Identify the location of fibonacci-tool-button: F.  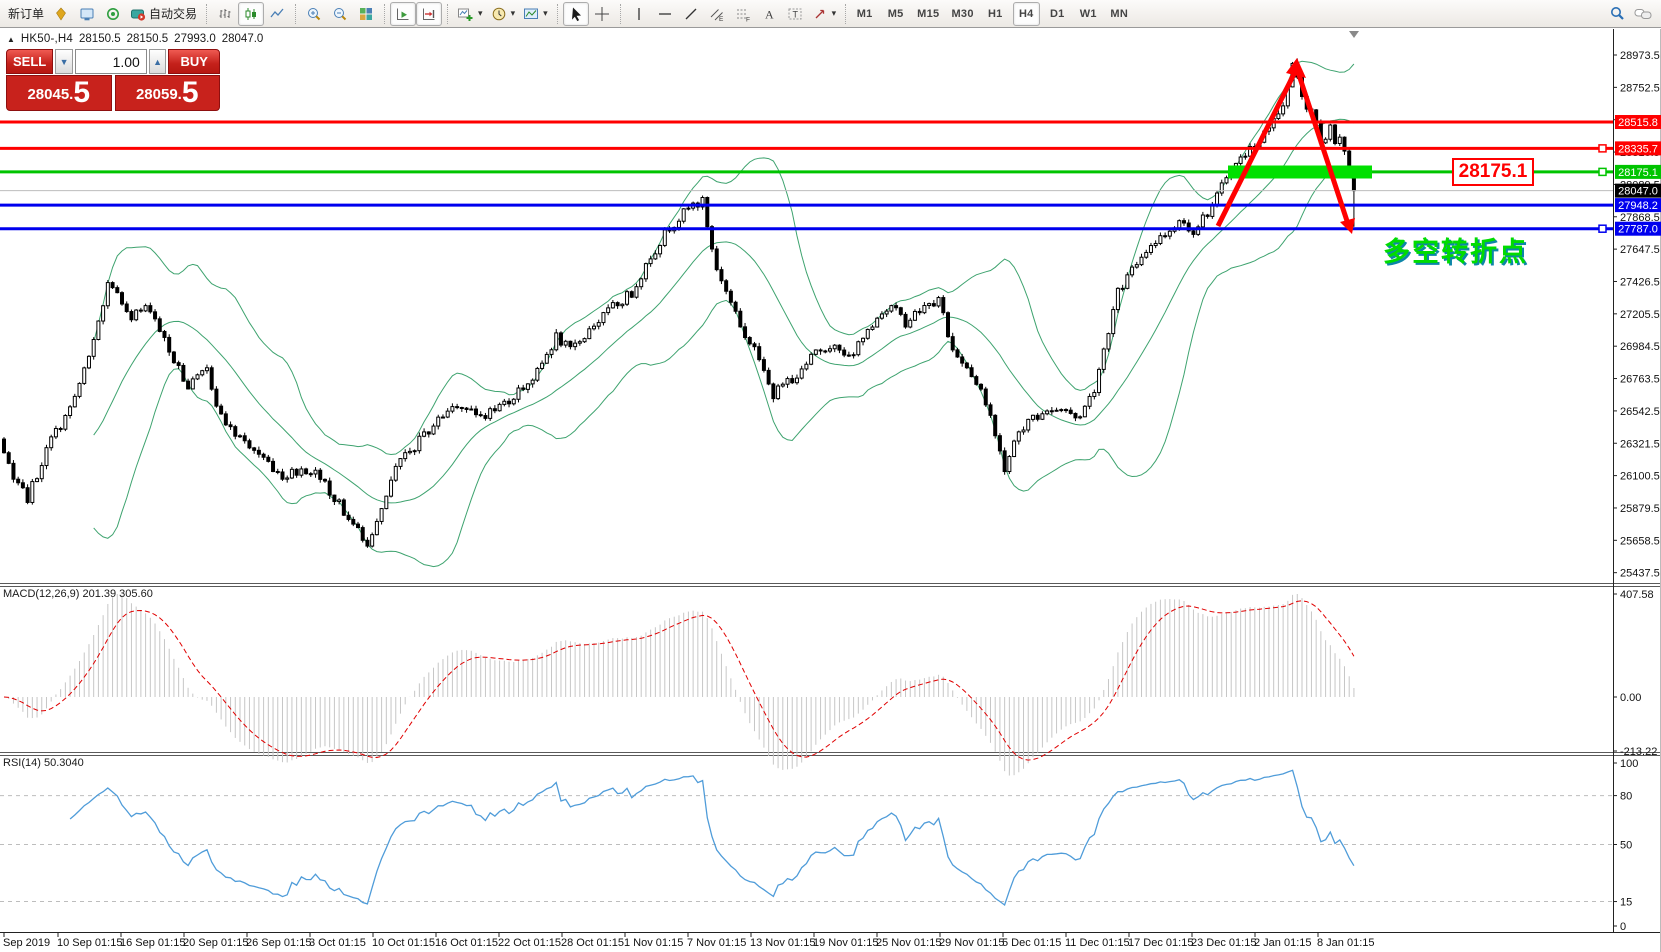
(743, 14).